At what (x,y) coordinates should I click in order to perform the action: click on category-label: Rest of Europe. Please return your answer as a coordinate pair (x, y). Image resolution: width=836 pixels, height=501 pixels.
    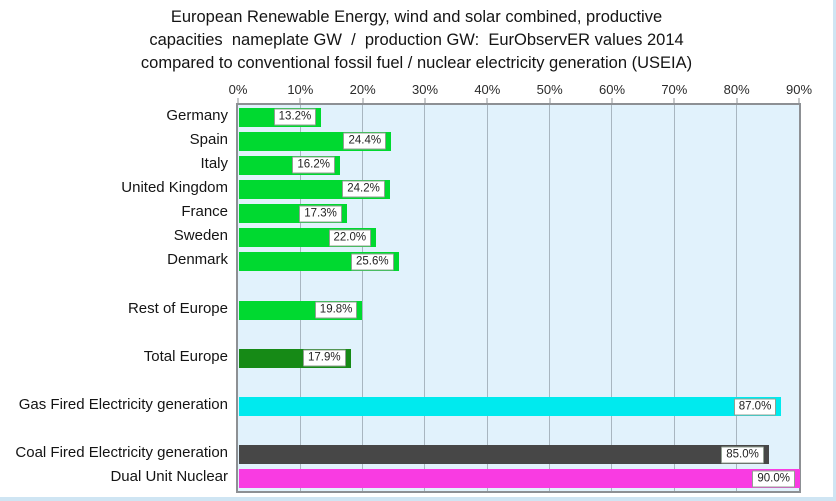
    Looking at the image, I should click on (177, 308).